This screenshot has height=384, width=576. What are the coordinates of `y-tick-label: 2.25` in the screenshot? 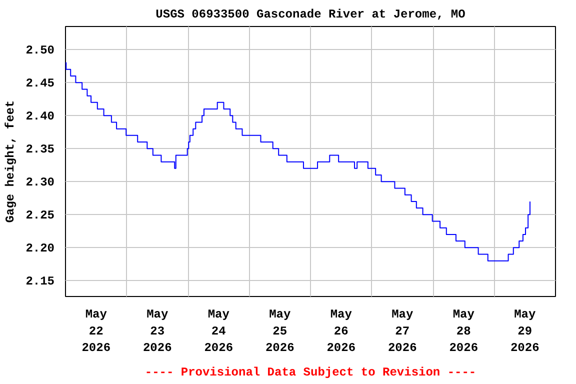 It's located at (40, 215).